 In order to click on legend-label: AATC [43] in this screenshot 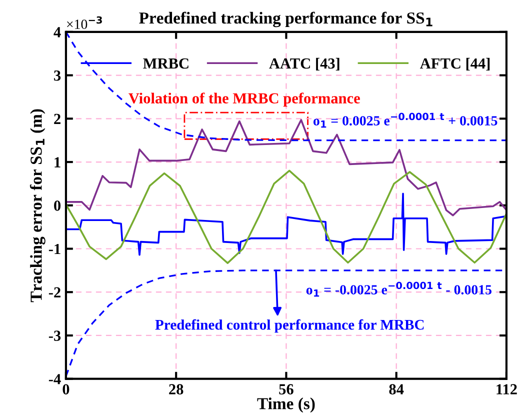, I will do `click(304, 64)`.